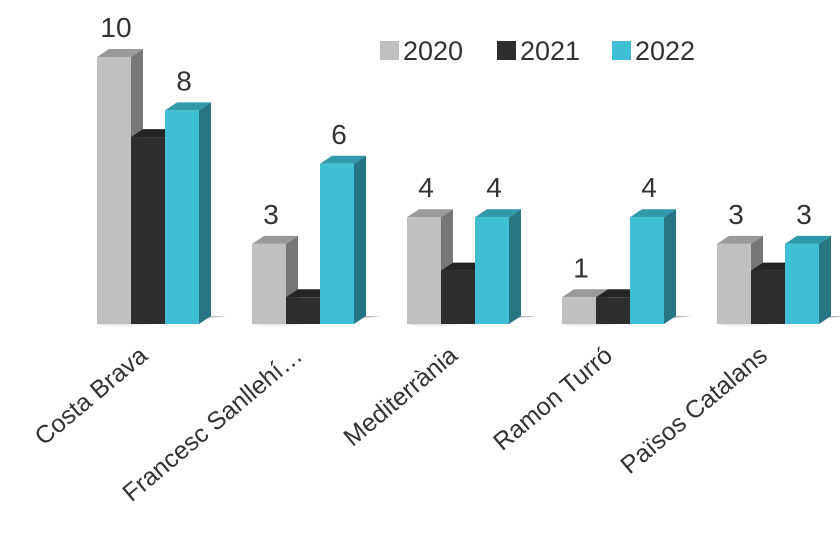  I want to click on legend-item: 2020, so click(421, 51).